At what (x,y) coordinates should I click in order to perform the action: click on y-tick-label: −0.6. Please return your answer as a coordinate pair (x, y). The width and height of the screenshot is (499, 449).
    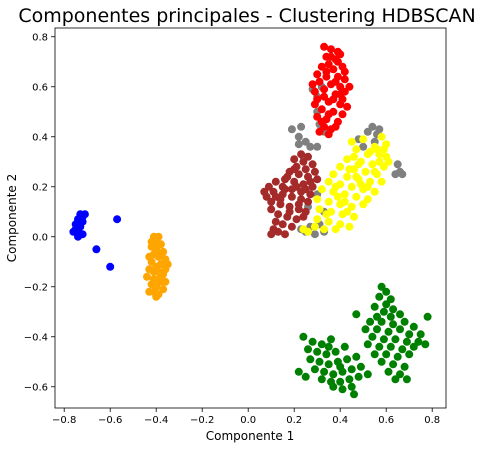
    Looking at the image, I should click on (36, 387).